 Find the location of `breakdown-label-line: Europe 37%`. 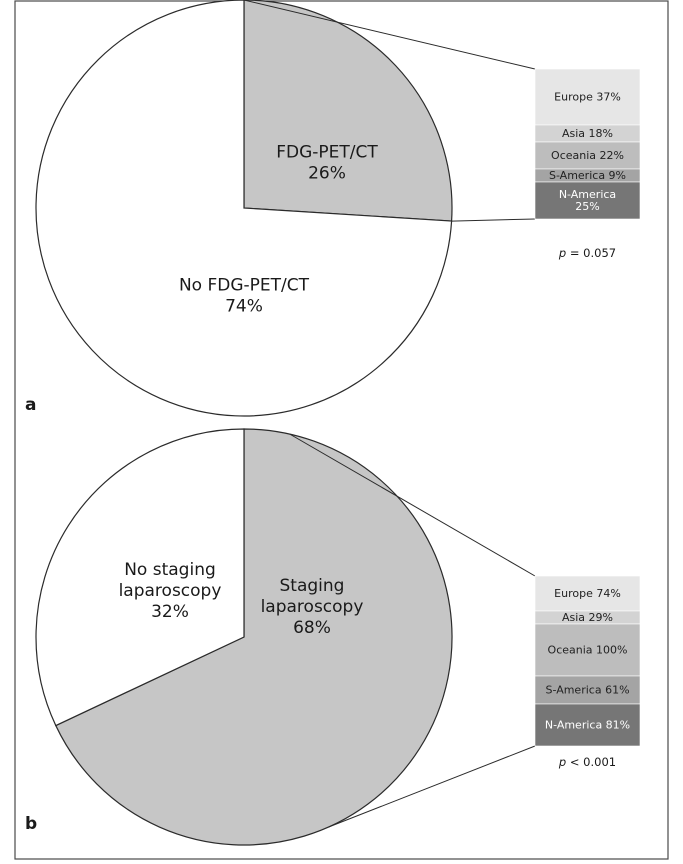

breakdown-label-line: Europe 37% is located at coordinates (587, 97).